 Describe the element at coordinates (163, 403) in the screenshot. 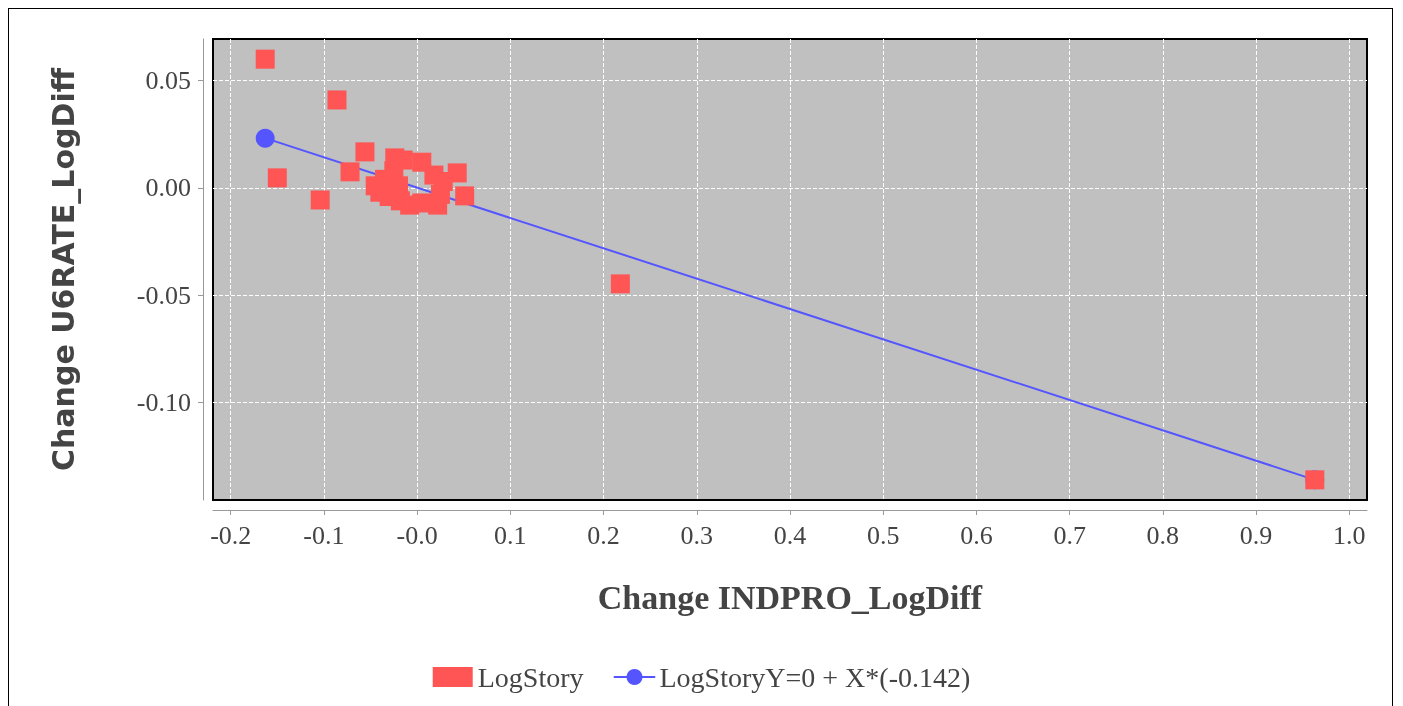

I see `y-tick-label: -0.10` at that location.